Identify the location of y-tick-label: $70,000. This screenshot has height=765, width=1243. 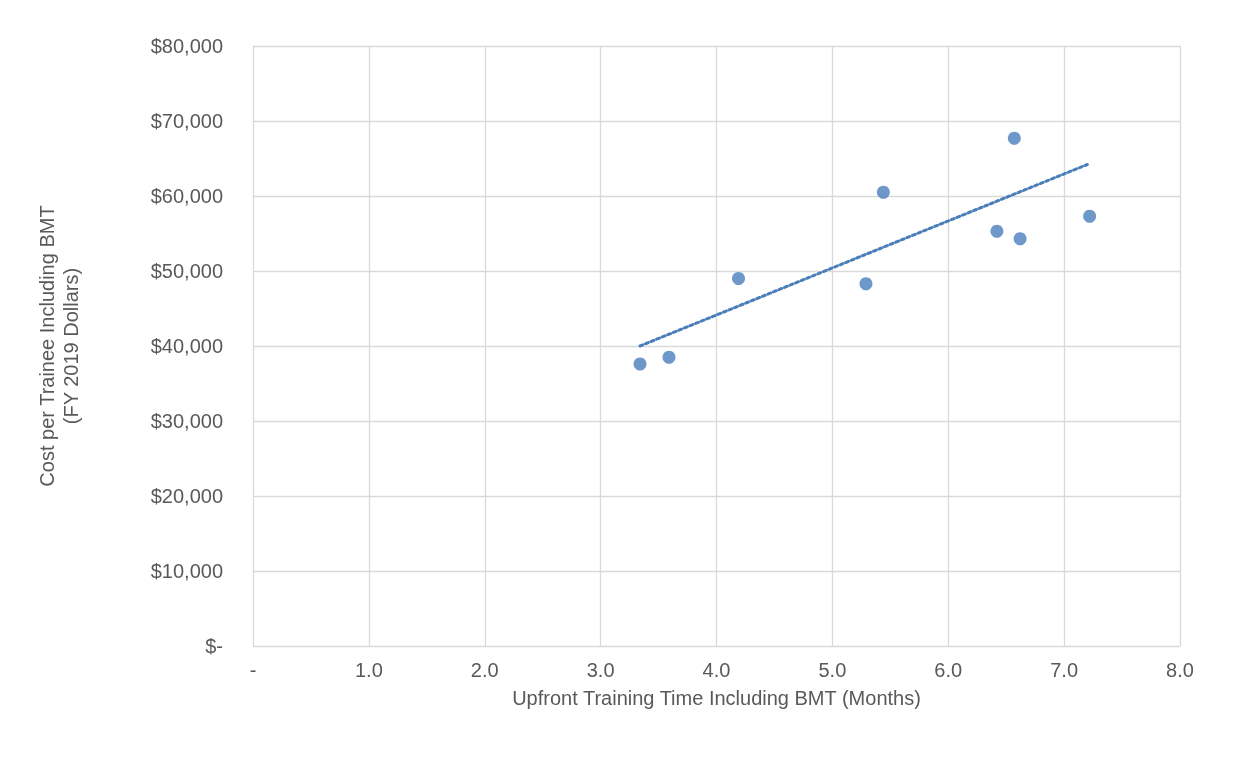
(186, 121).